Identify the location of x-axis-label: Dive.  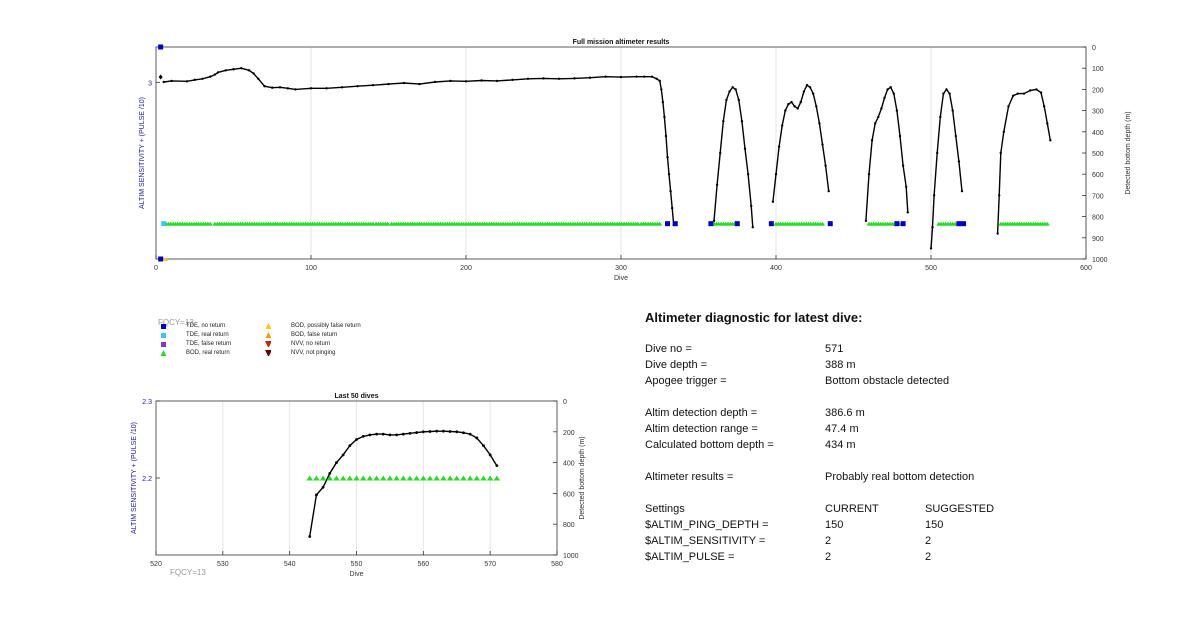
(356, 574).